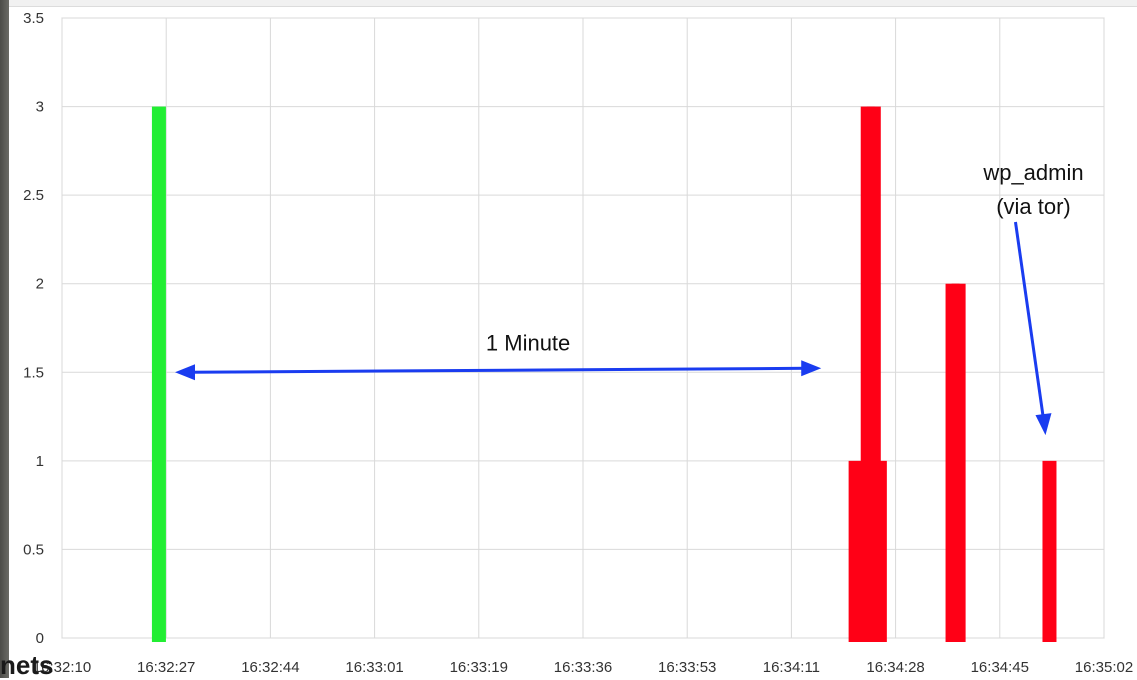 Image resolution: width=1137 pixels, height=680 pixels. I want to click on x-tick-label: 16:32:27, so click(166, 667).